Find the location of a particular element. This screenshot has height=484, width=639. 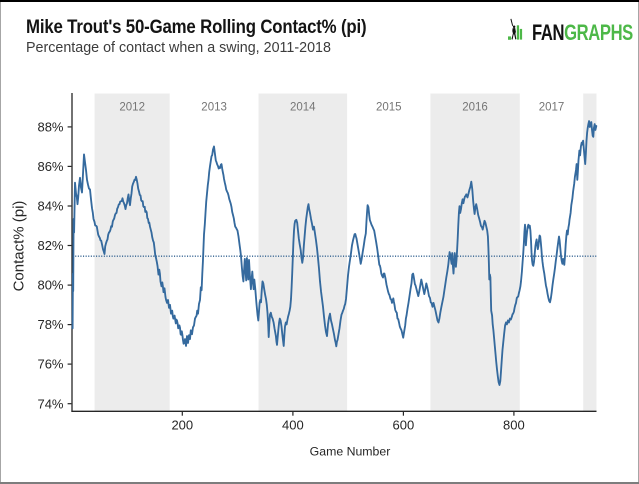

svg-text: Game Number is located at coordinates (350, 451).